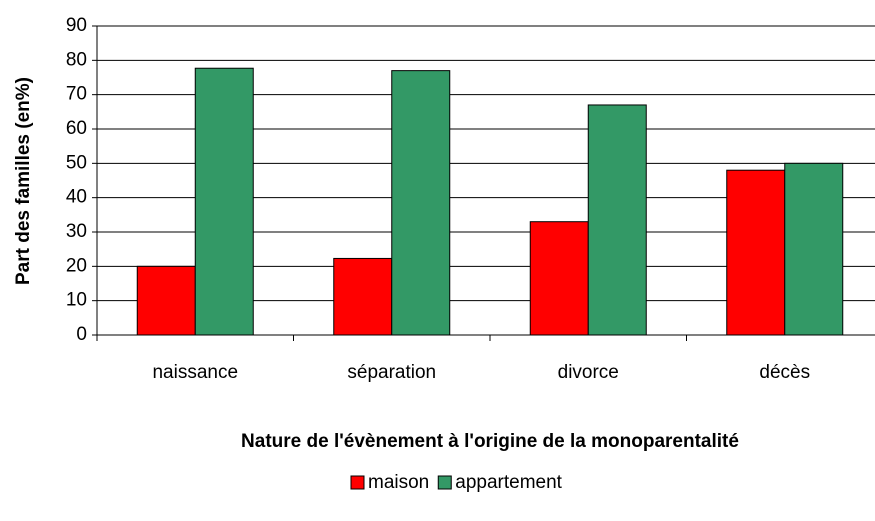 The width and height of the screenshot is (875, 521). What do you see at coordinates (81, 334) in the screenshot?
I see `y-tick-label: 0` at bounding box center [81, 334].